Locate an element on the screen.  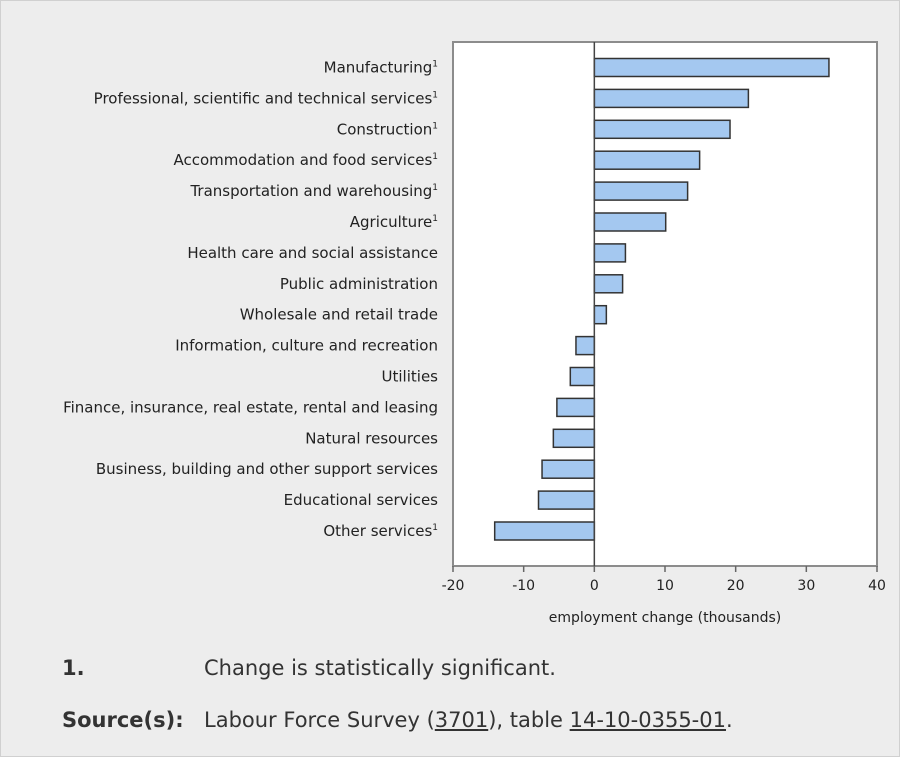
x-axis-title: employment change (thousands) is located at coordinates (665, 618).